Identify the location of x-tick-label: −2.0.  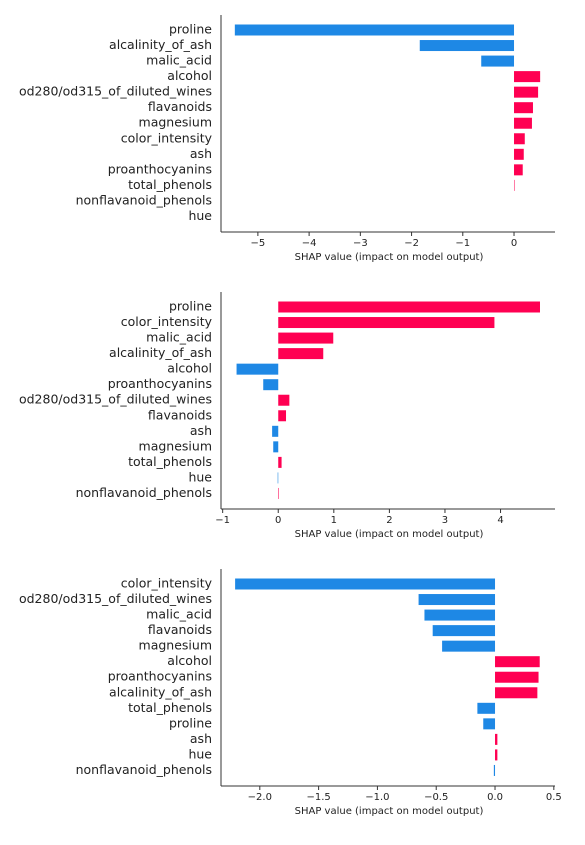
(260, 797).